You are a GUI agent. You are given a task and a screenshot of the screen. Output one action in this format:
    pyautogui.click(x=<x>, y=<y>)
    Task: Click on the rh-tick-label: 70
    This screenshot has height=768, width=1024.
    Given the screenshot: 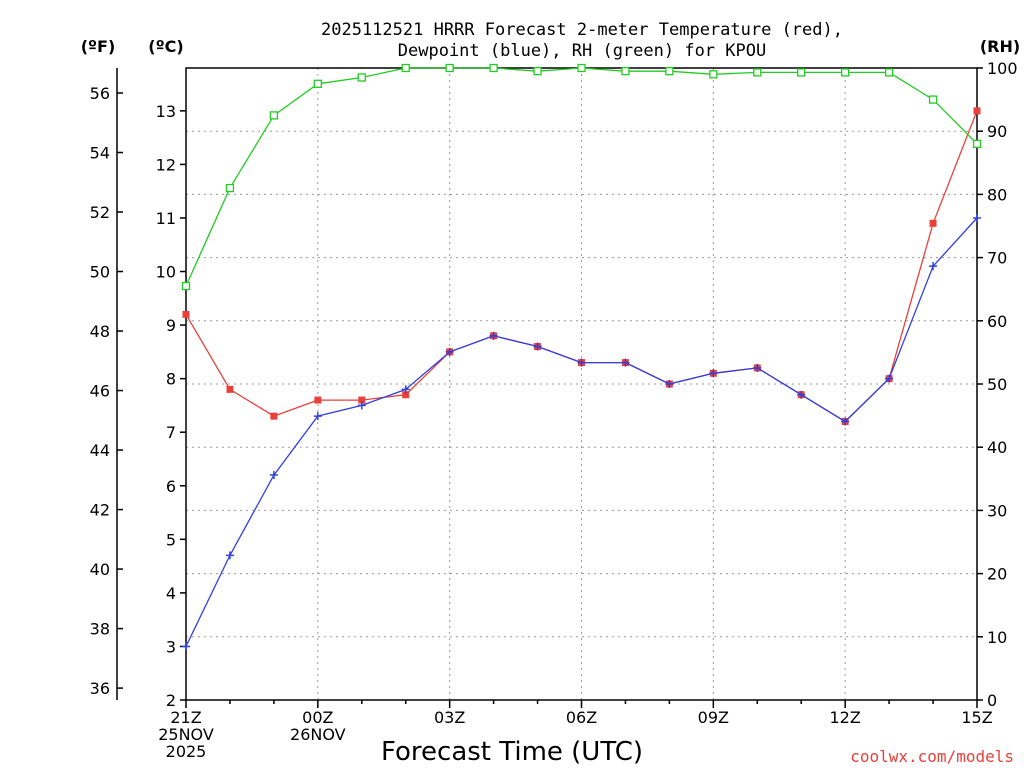 What is the action you would take?
    pyautogui.click(x=997, y=258)
    